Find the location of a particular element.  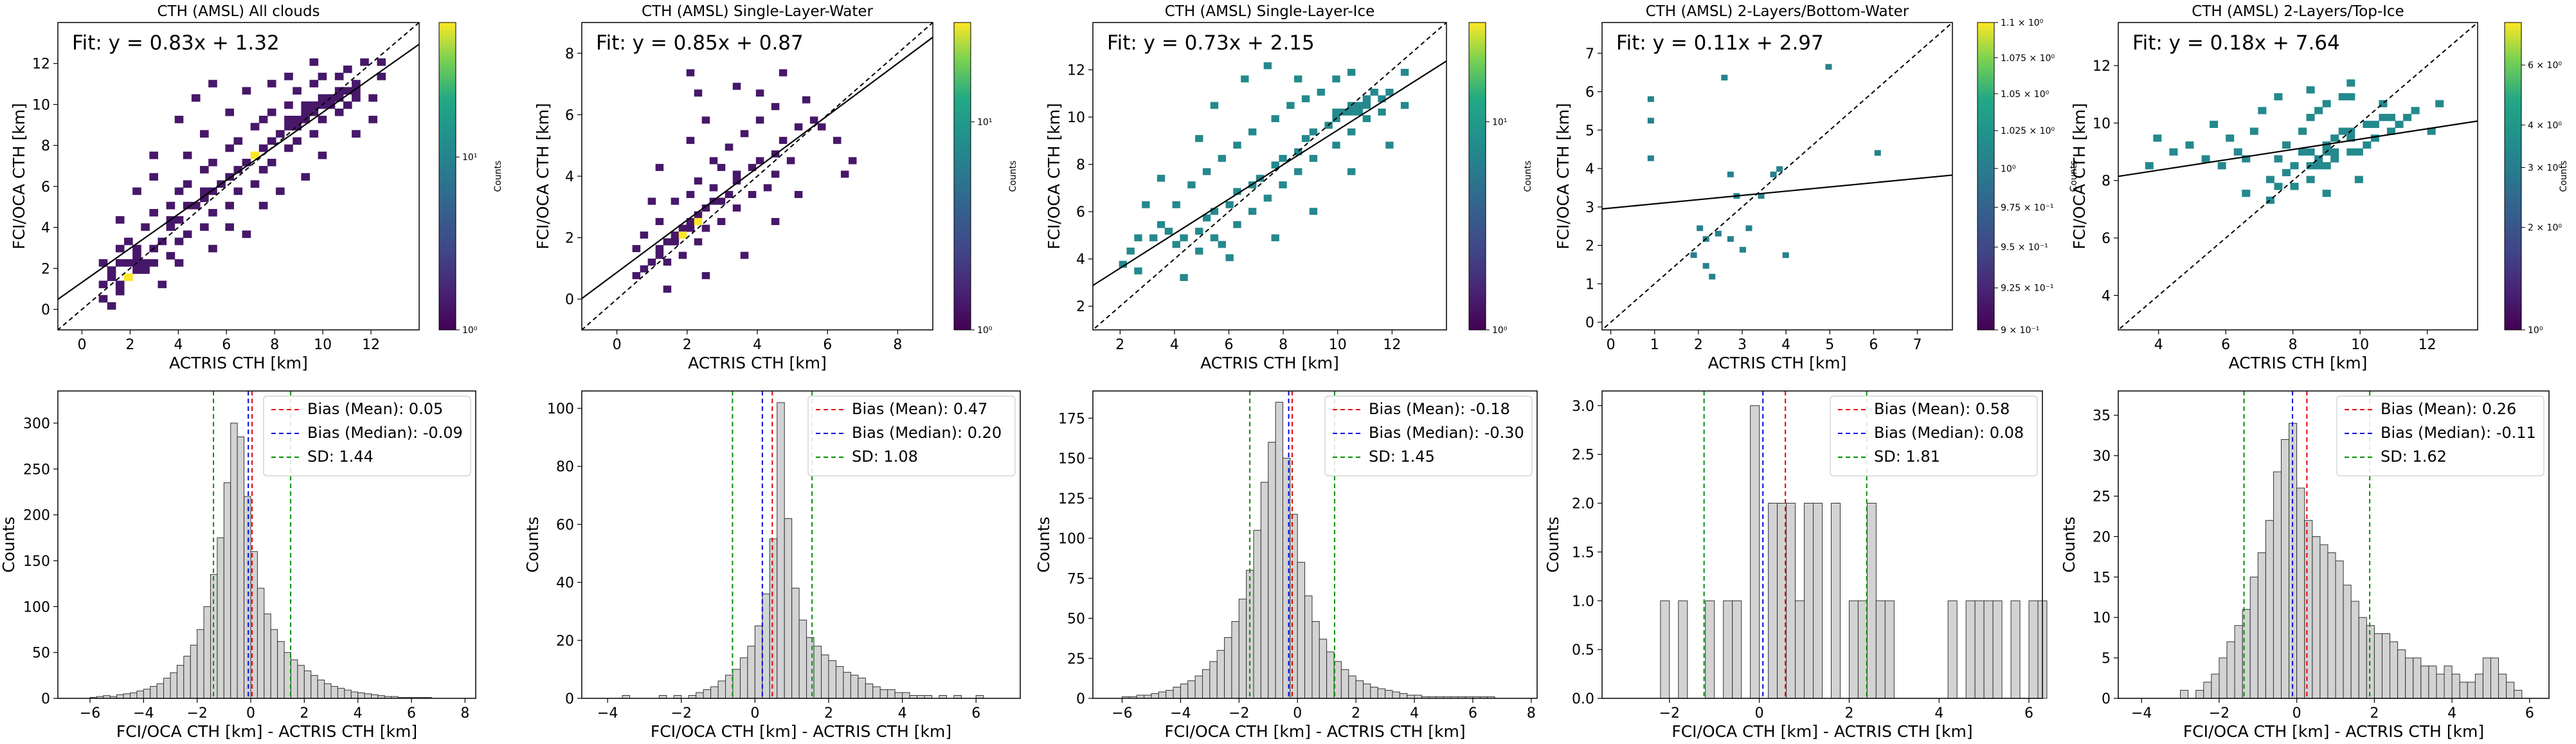

x-axis-label: ACTRIS CTH [km] is located at coordinates (757, 363).